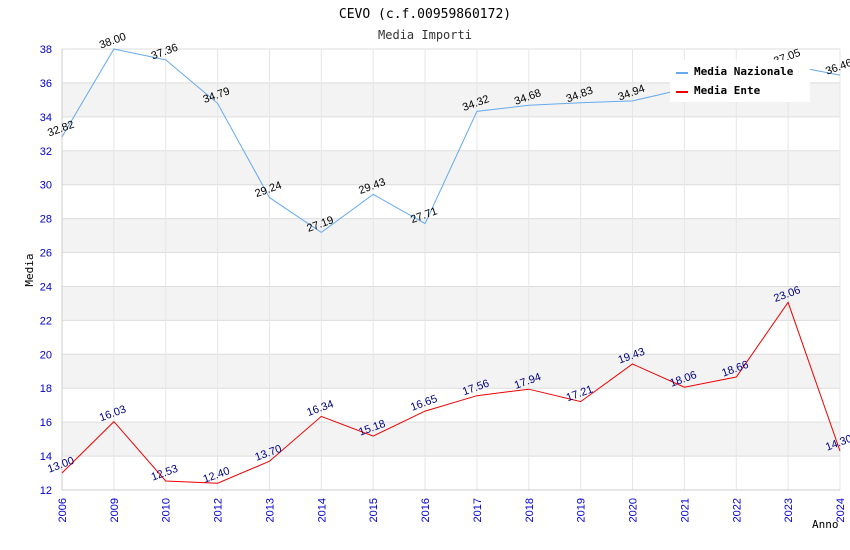  Describe the element at coordinates (29, 269) in the screenshot. I see `y-axis-label: Media` at that location.